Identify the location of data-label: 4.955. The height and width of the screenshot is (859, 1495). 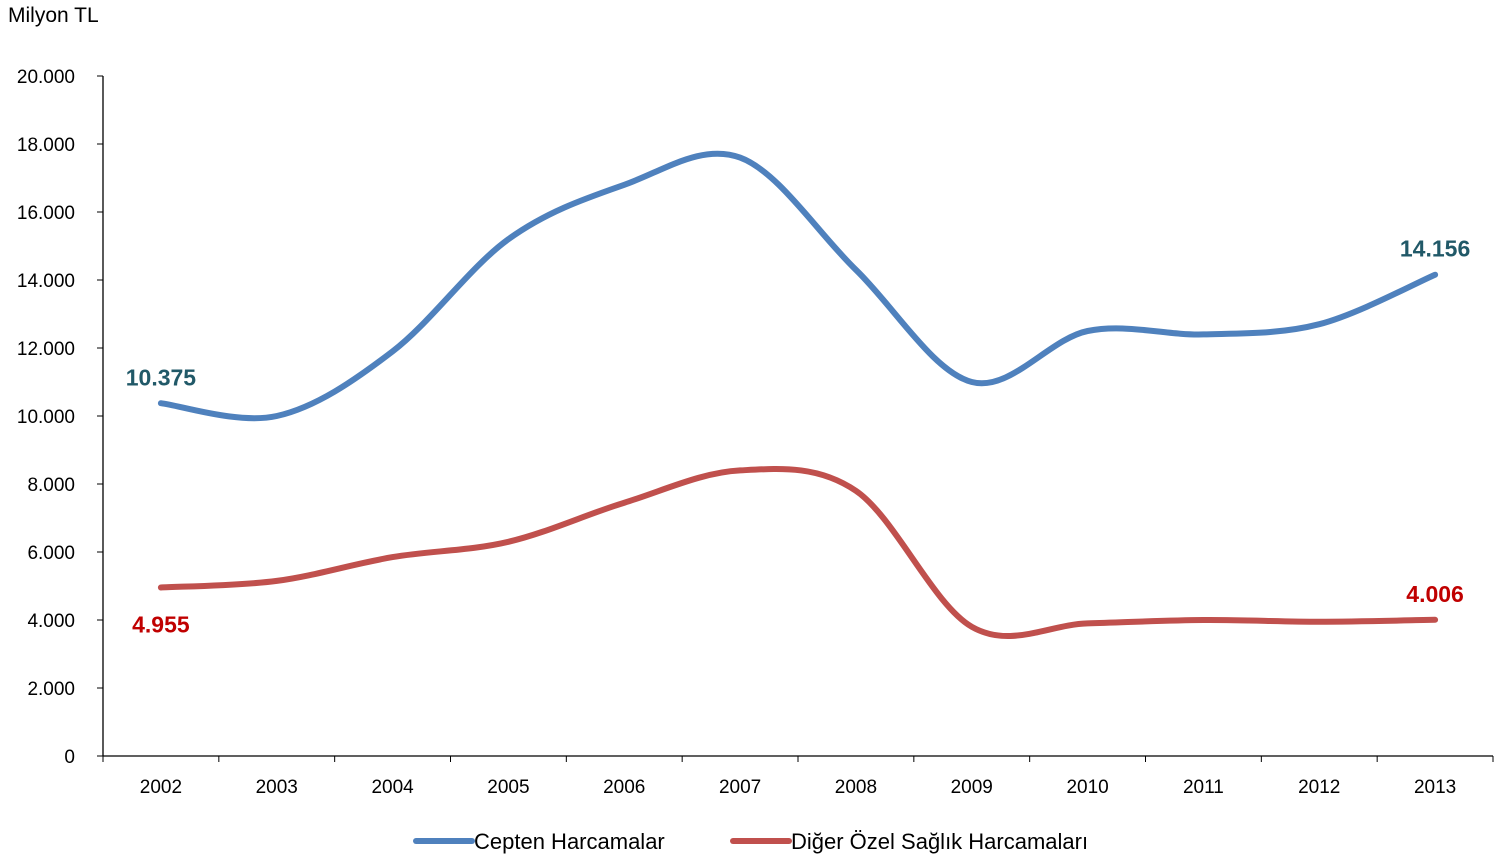
(161, 625).